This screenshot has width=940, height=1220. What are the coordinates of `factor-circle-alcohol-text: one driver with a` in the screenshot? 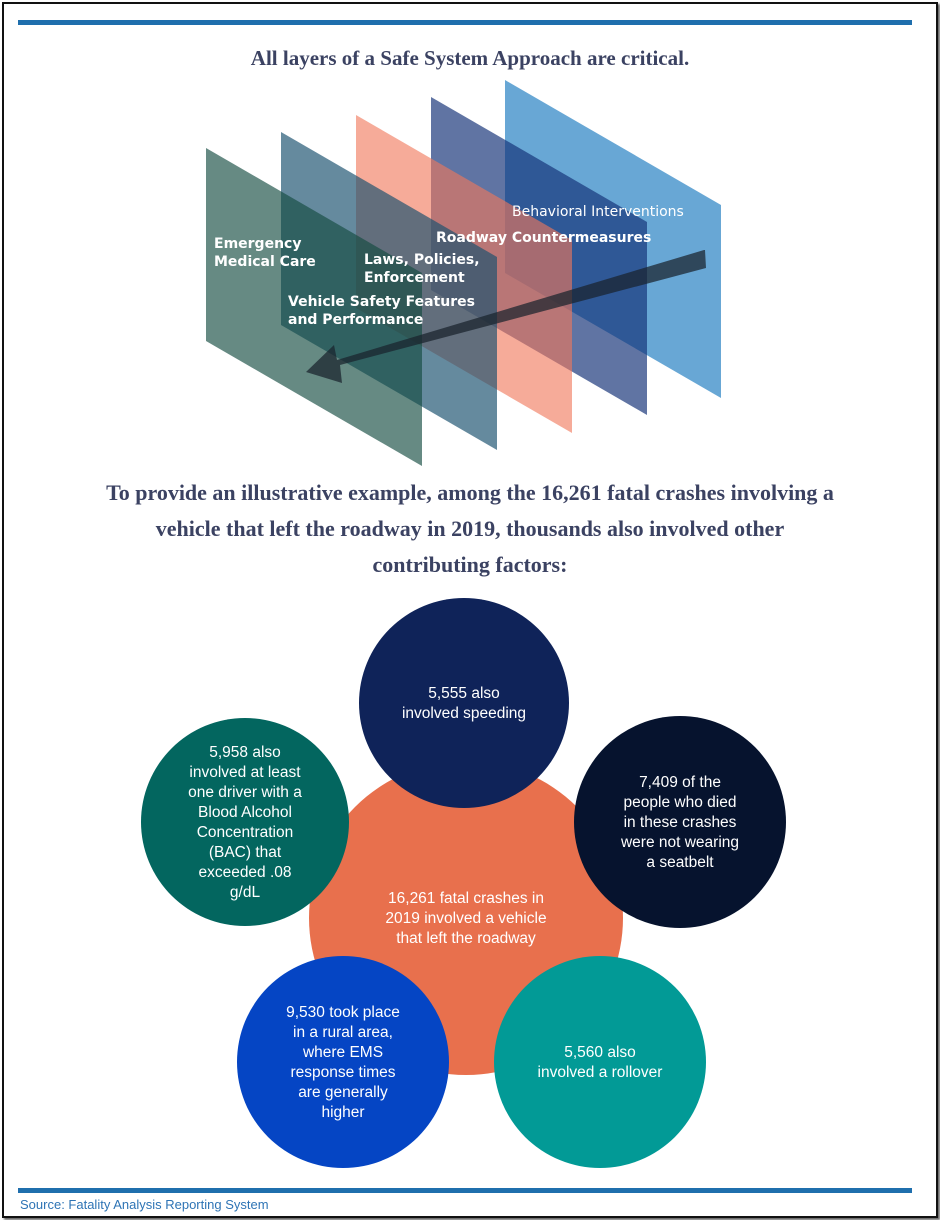 It's located at (245, 792).